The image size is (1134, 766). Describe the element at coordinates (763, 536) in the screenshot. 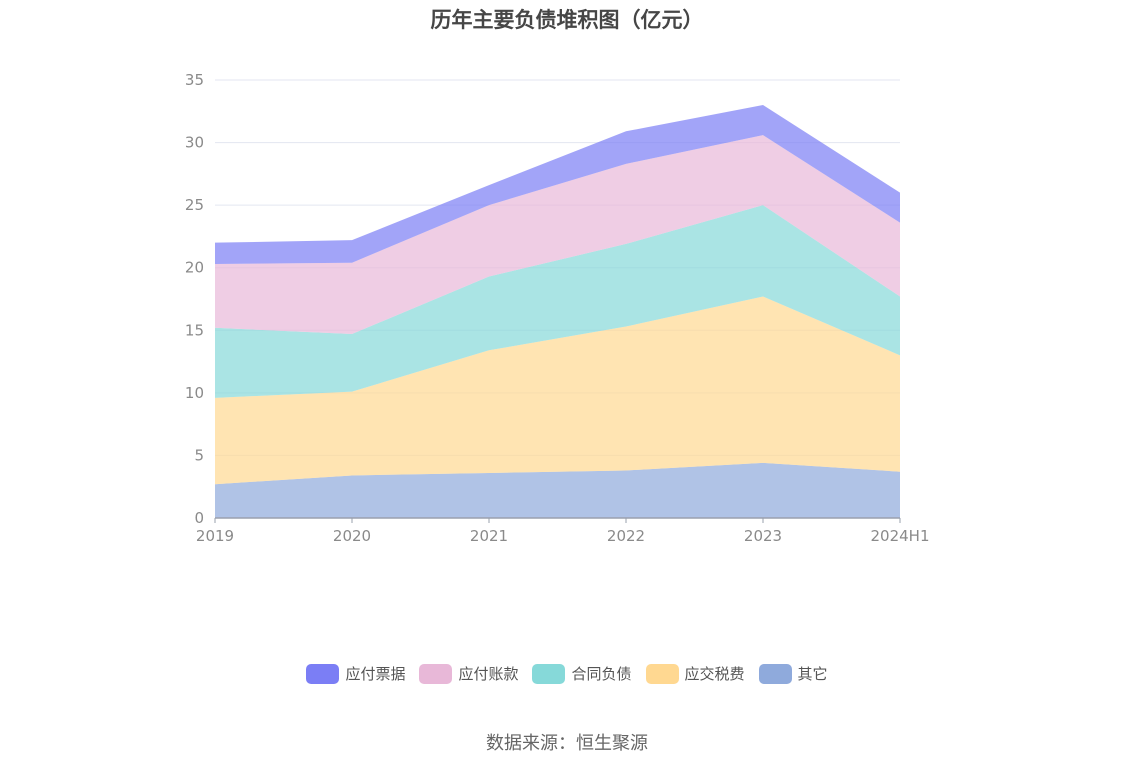

I see `x-tick-label: 2023` at that location.